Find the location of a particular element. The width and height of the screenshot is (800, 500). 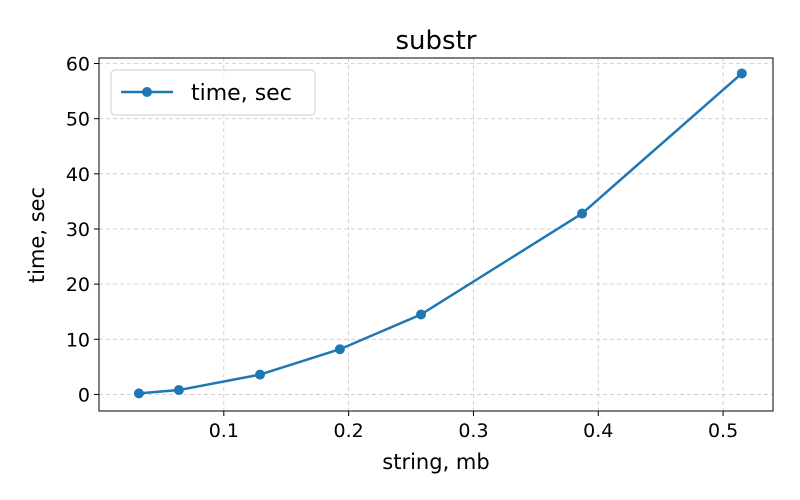

x-tick-label: 0.4 is located at coordinates (598, 431).